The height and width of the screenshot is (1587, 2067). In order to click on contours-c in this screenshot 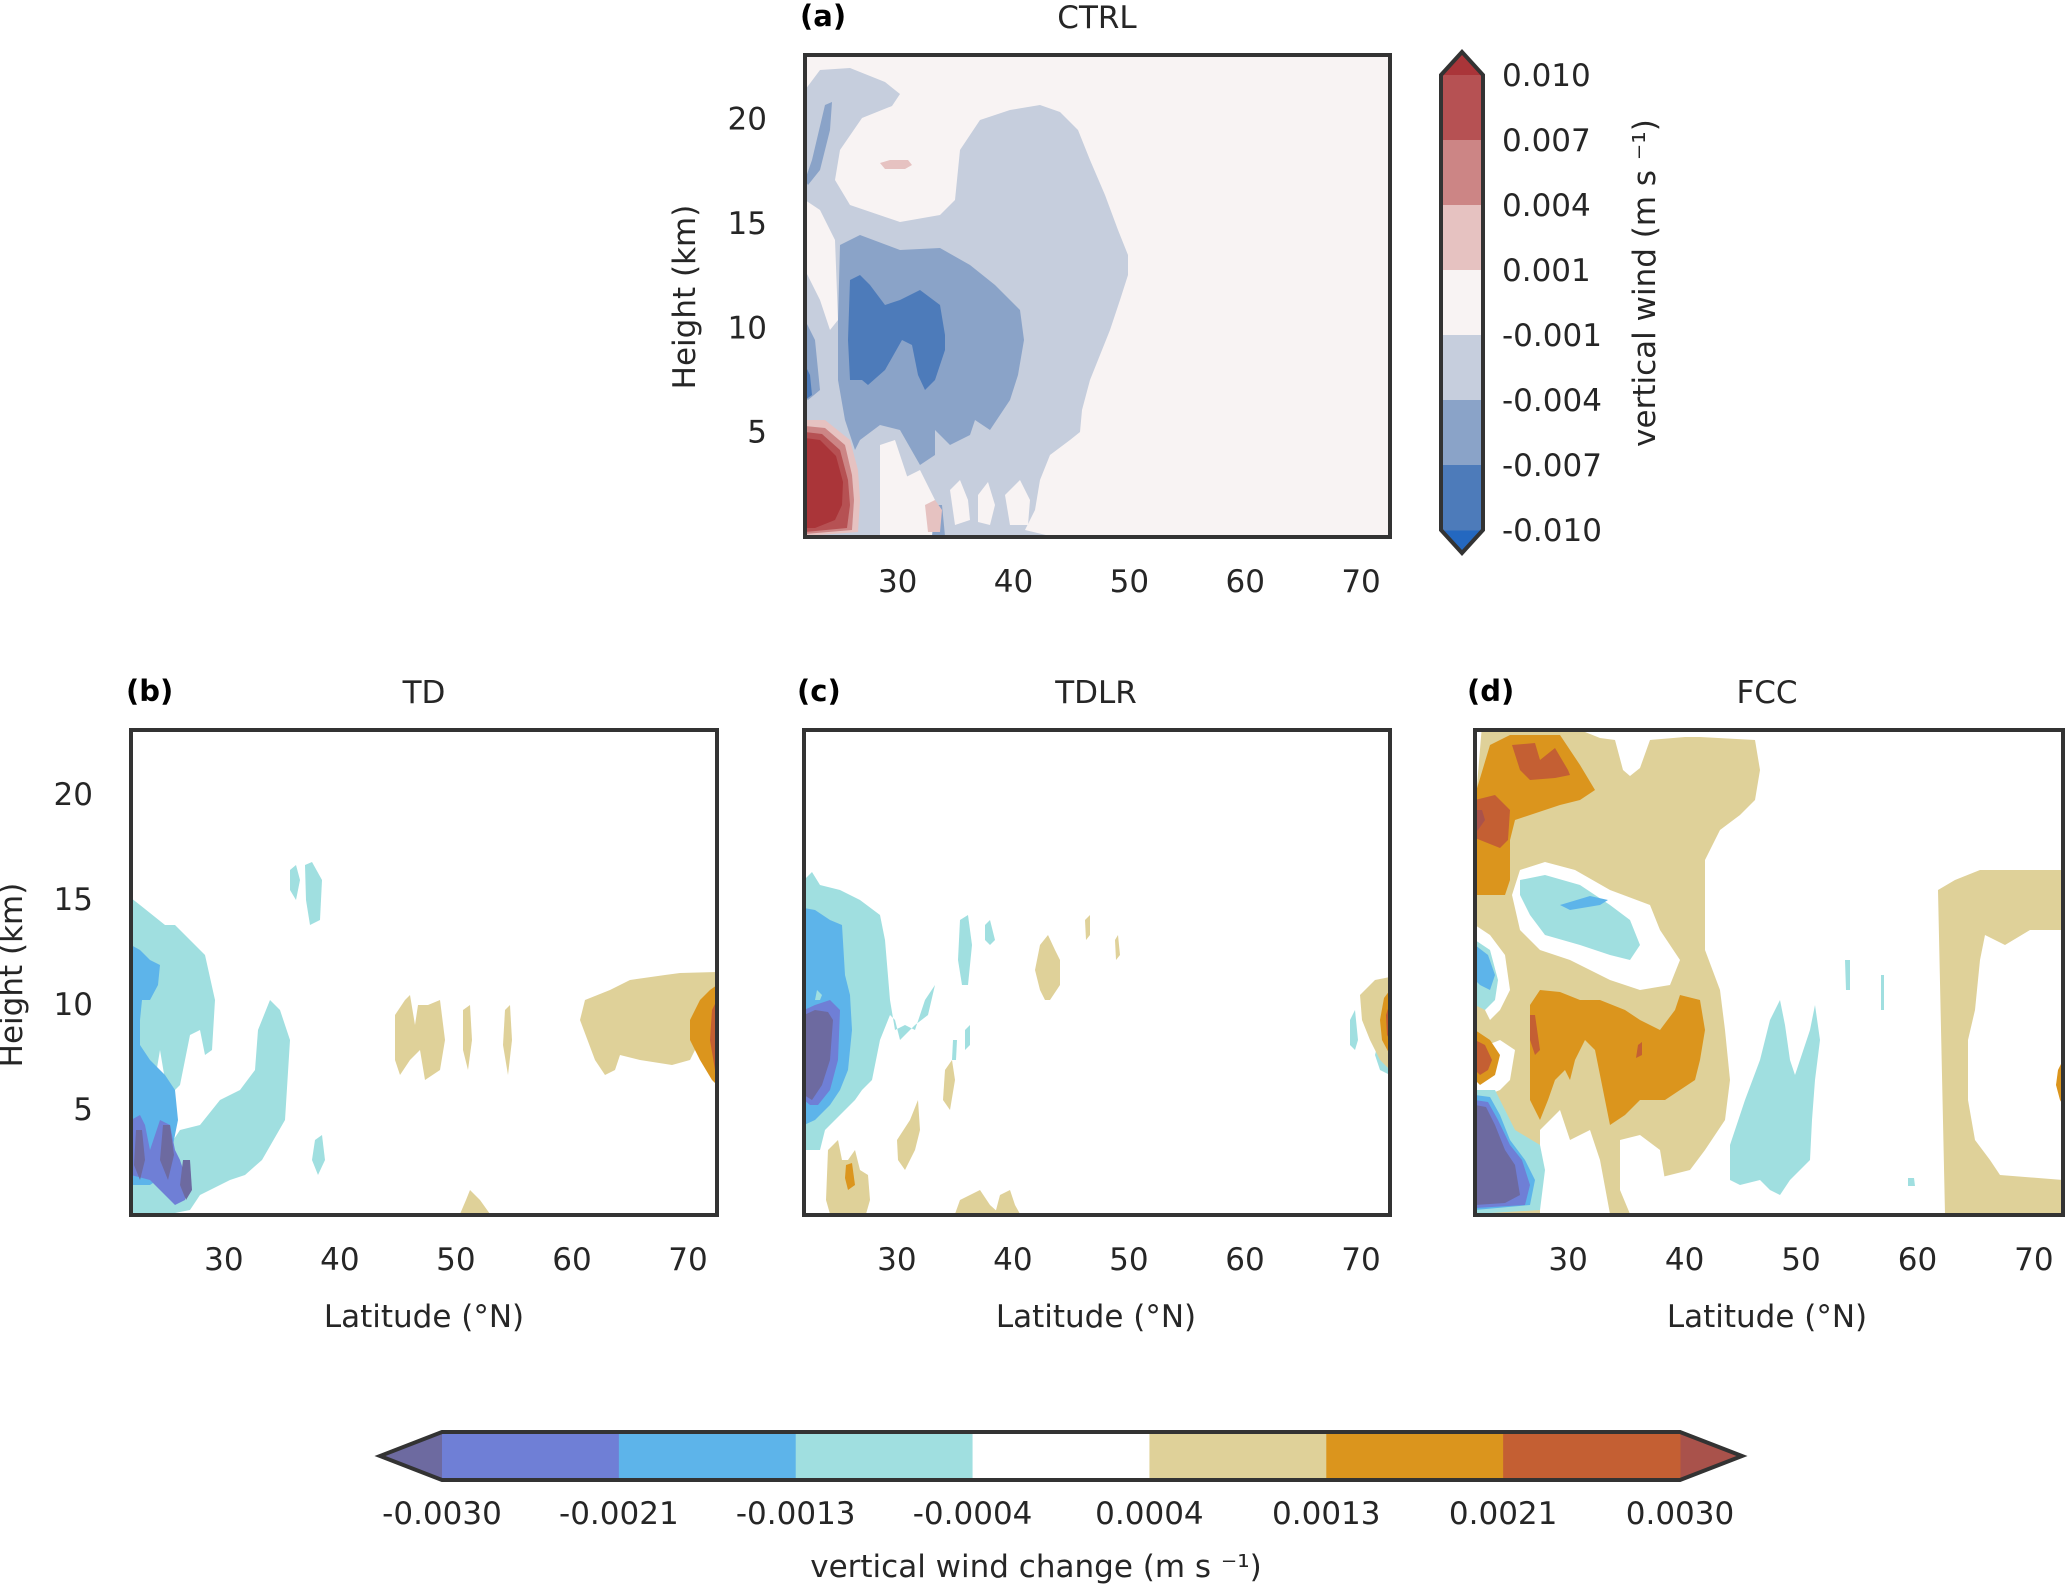, I will do `click(1097, 1043)`.